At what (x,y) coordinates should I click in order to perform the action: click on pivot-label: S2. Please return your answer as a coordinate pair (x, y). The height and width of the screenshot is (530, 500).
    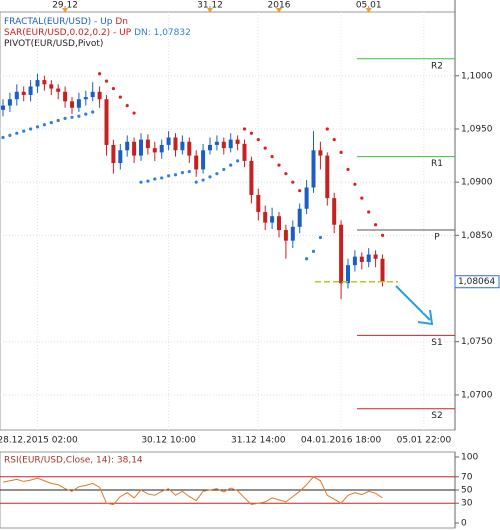
    Looking at the image, I should click on (436, 416).